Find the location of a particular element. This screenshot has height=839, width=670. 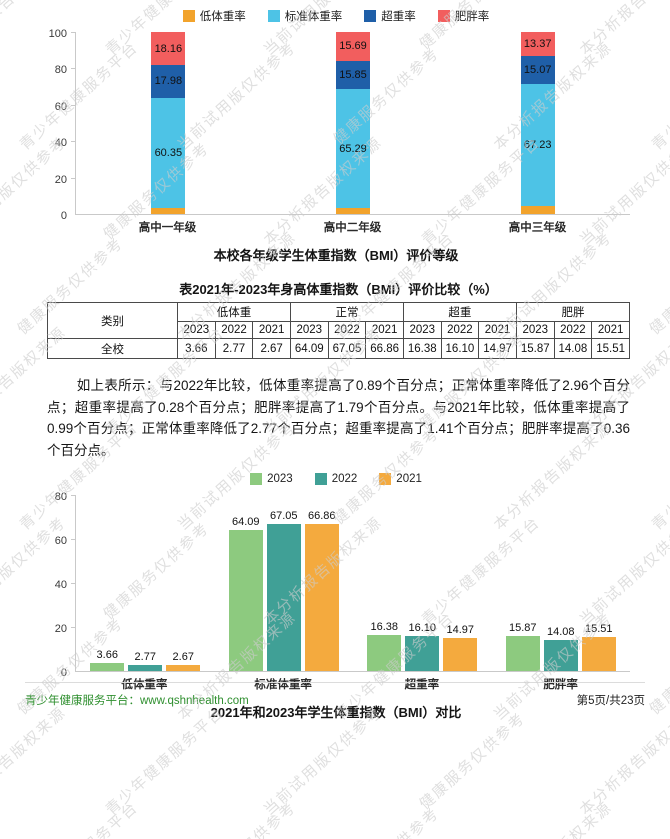

bar-value-label: 3.66 is located at coordinates (107, 654).